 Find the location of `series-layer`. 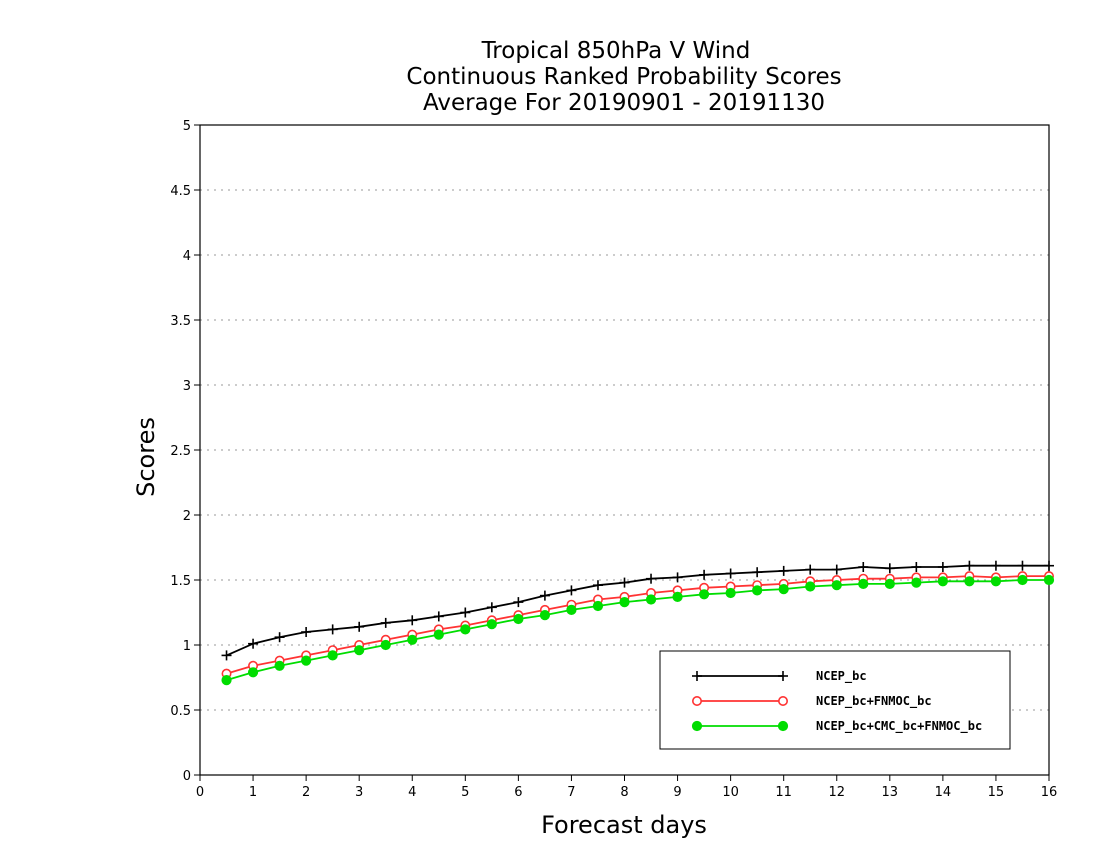

series-layer is located at coordinates (638, 623).